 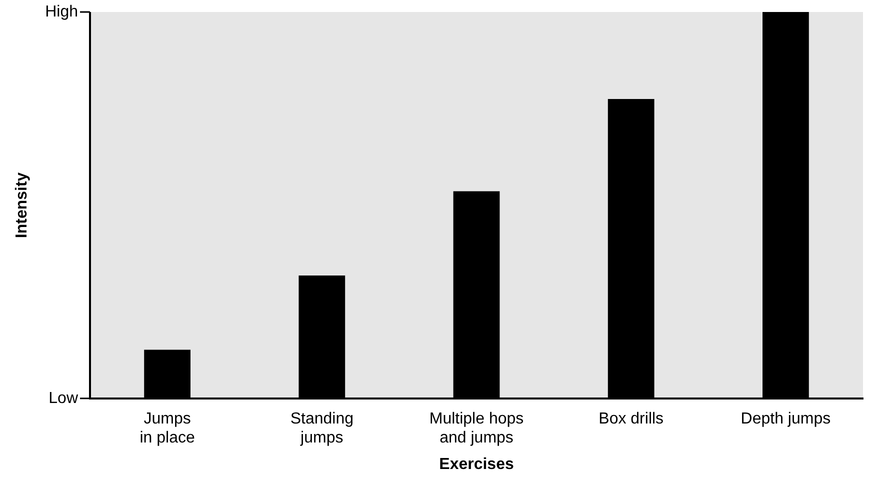 I want to click on text: High, so click(x=61, y=11).